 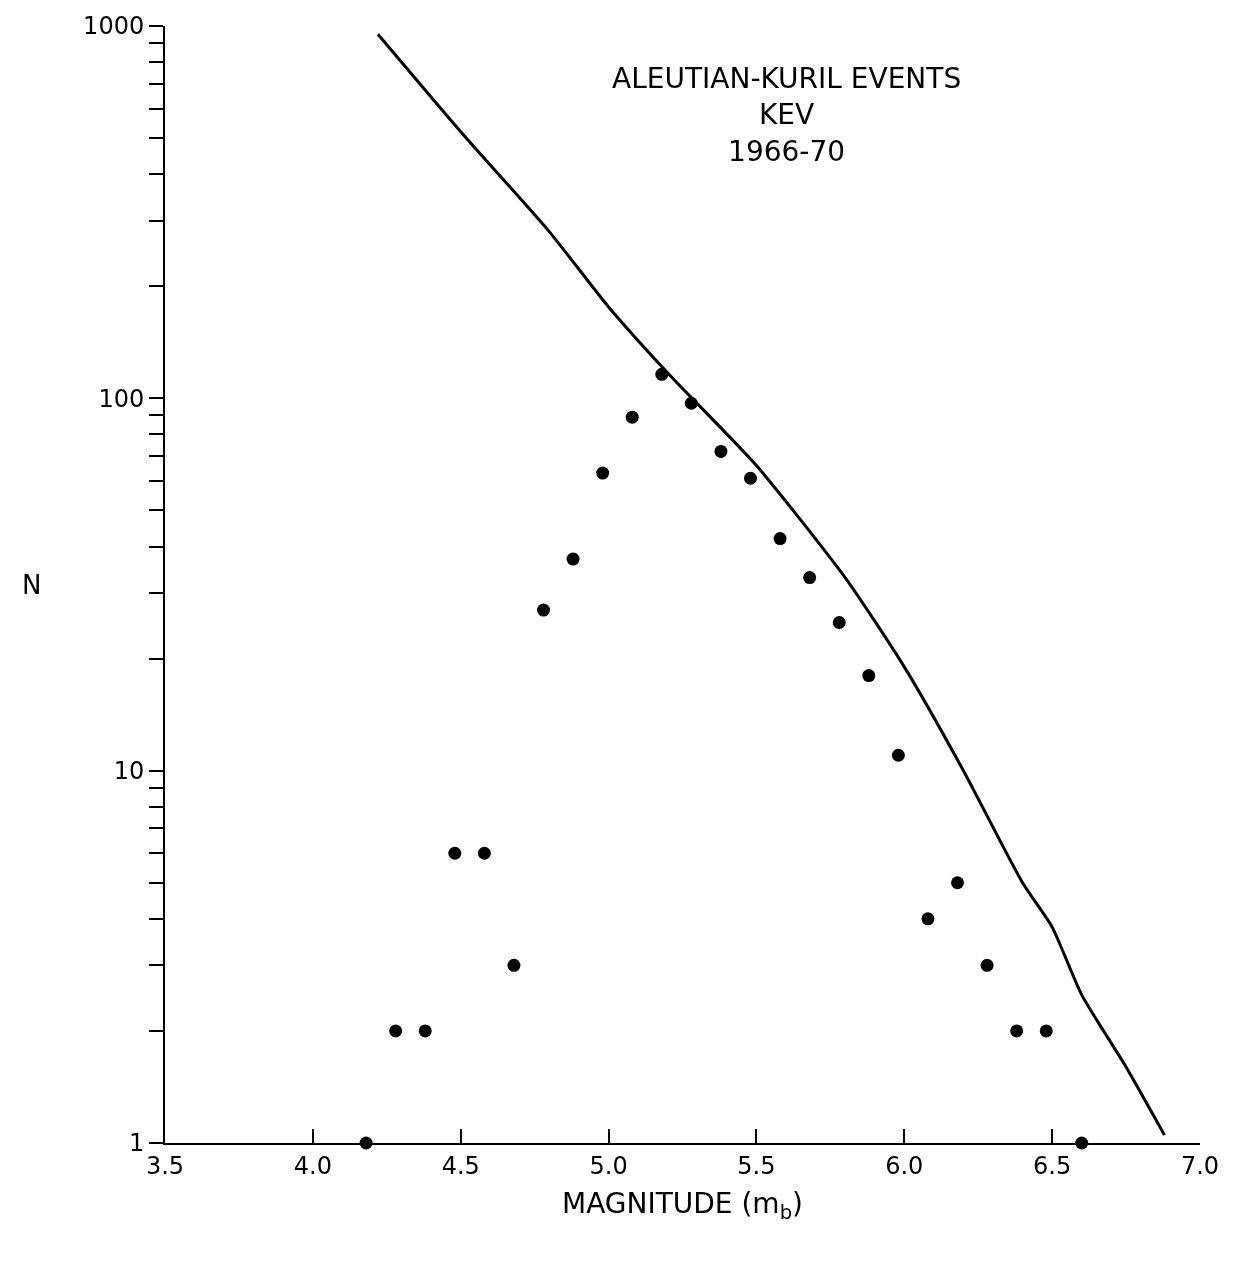 I want to click on x-tick-label: 5.0, so click(x=608, y=1165).